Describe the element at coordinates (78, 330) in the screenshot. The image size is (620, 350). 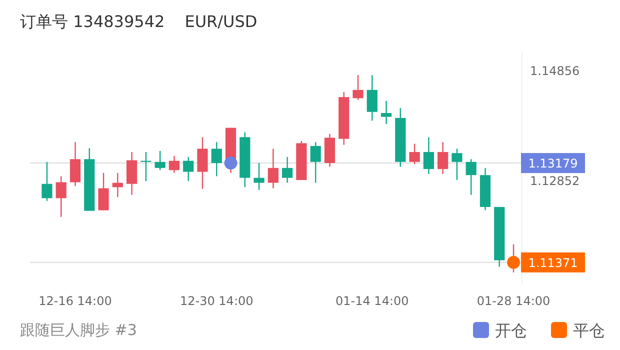
I see `text: 跟随巨人脚步 #3` at that location.